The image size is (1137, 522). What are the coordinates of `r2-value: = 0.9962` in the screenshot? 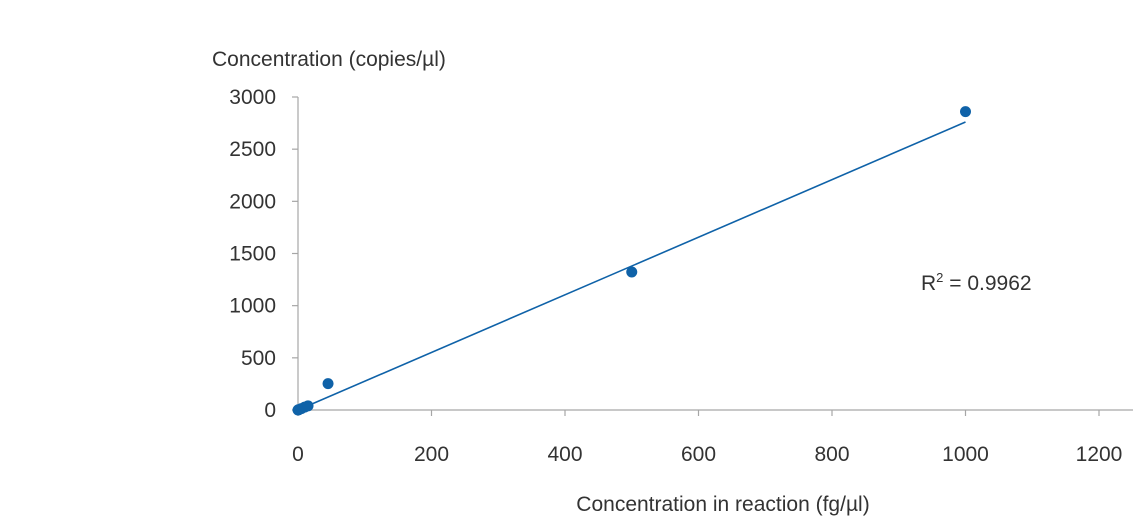 It's located at (987, 283).